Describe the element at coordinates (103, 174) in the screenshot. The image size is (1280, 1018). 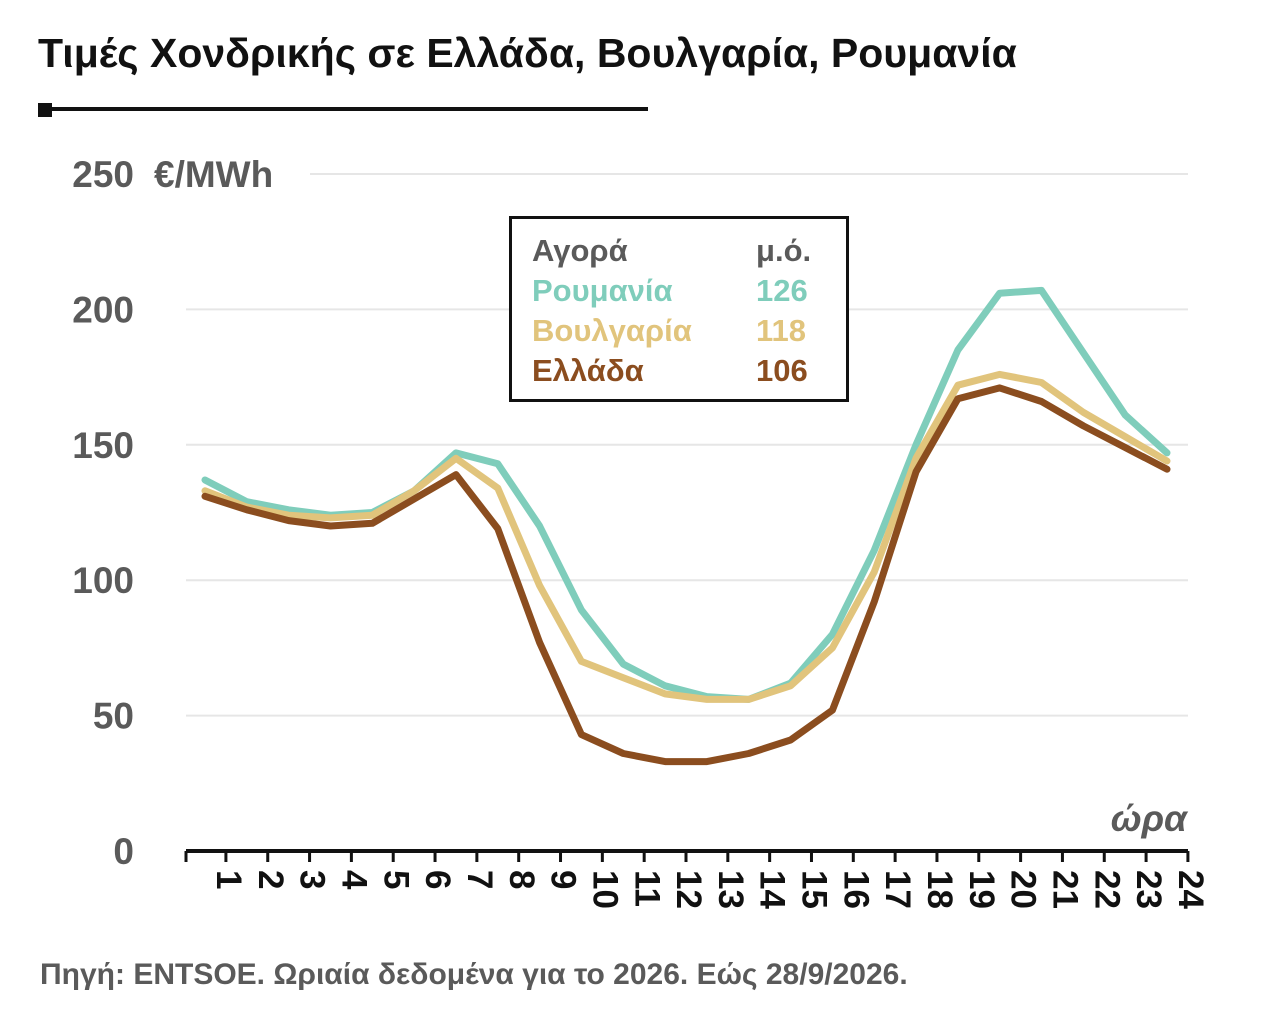
I see `y-tick-label: 250` at that location.